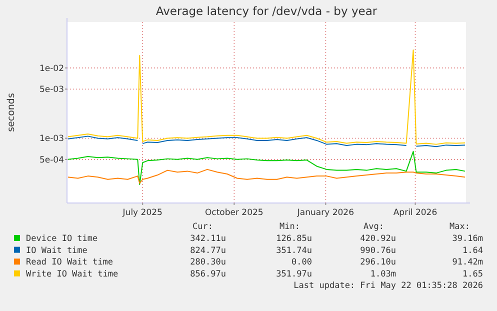 Image resolution: width=497 pixels, height=311 pixels. Describe the element at coordinates (11, 112) in the screenshot. I see `y-axis-title: seconds` at that location.